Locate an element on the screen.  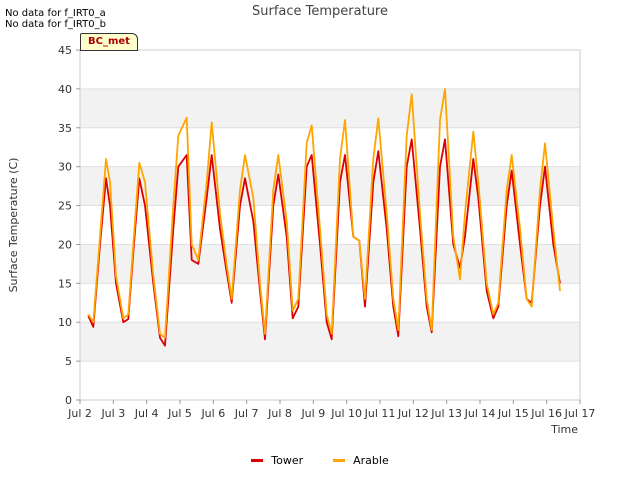
y-tick-label: 0 is located at coordinates (68, 400).